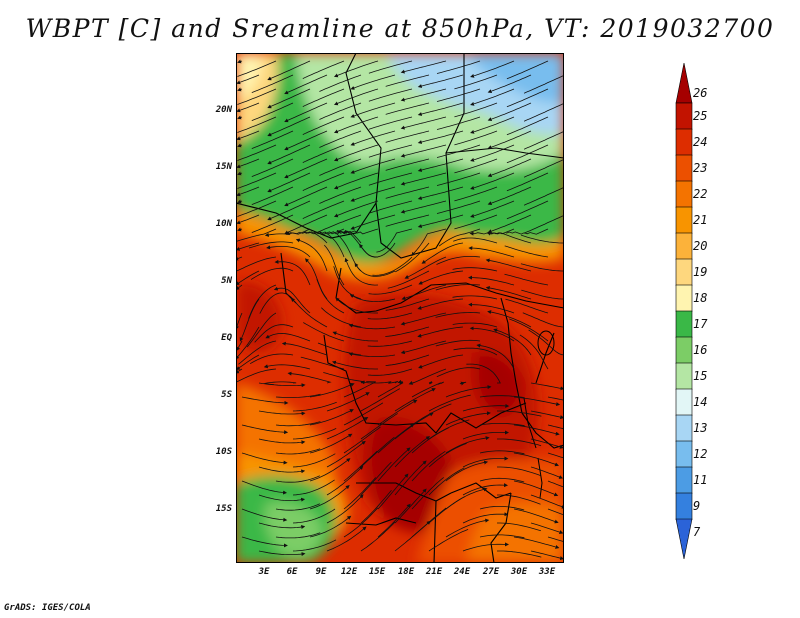  What do you see at coordinates (223, 509) in the screenshot?
I see `lat-label-15s: 15S` at bounding box center [223, 509].